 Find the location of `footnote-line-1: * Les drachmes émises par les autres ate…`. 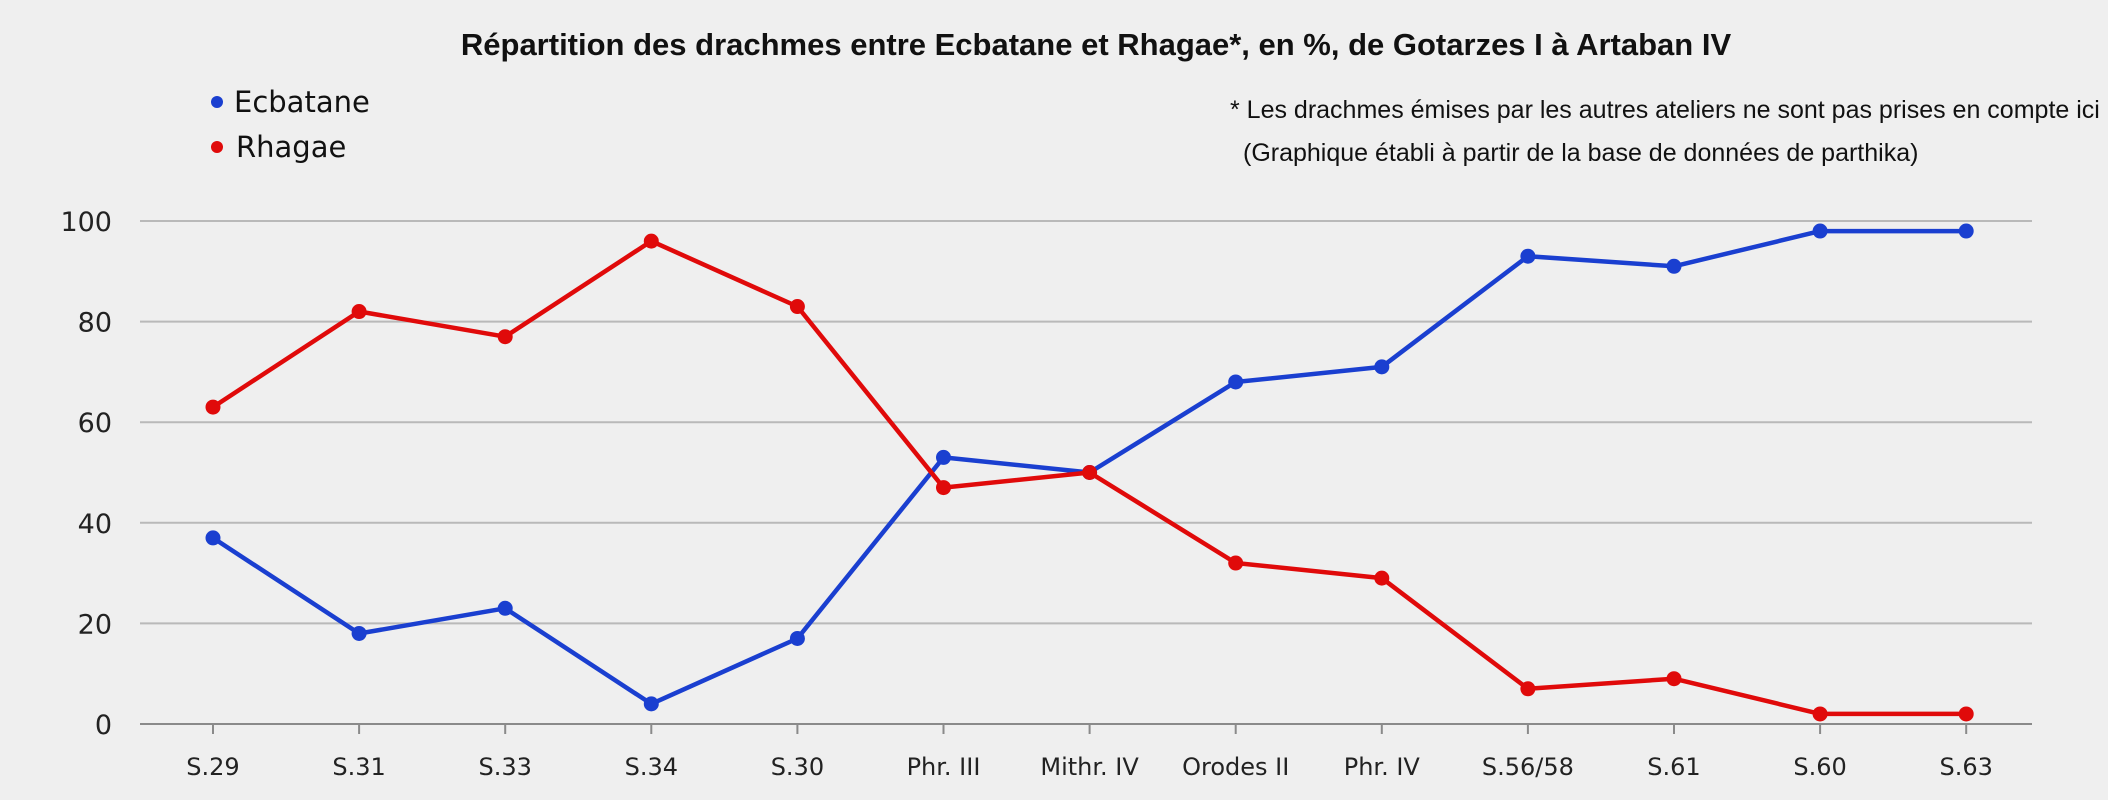

footnote-line-1: * Les drachmes émises par les autres ate… is located at coordinates (1665, 110).